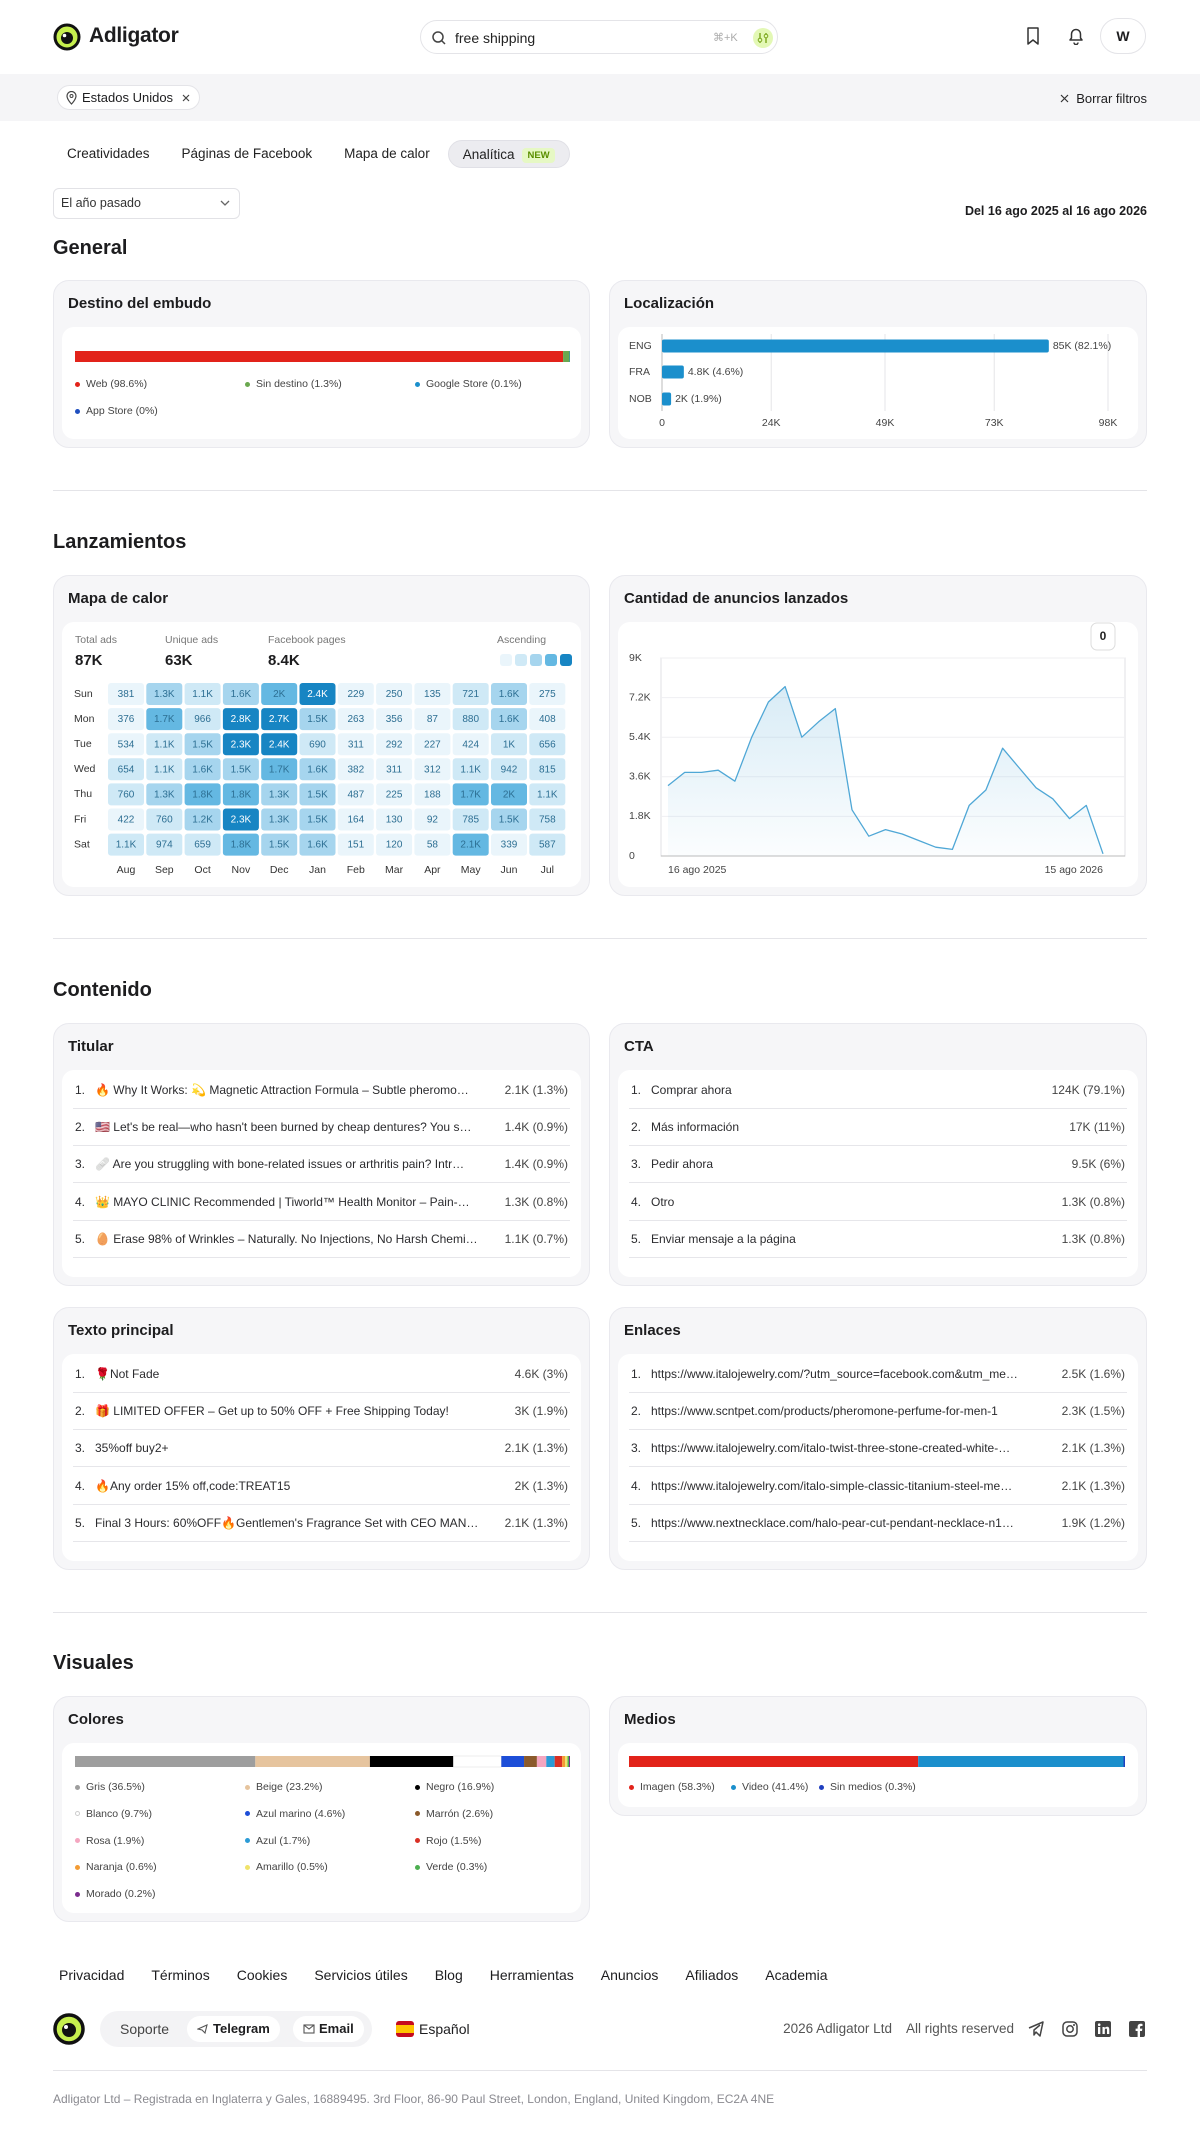 The width and height of the screenshot is (1200, 2140). What do you see at coordinates (531, 1975) in the screenshot?
I see `footer-link: Herramientas` at bounding box center [531, 1975].